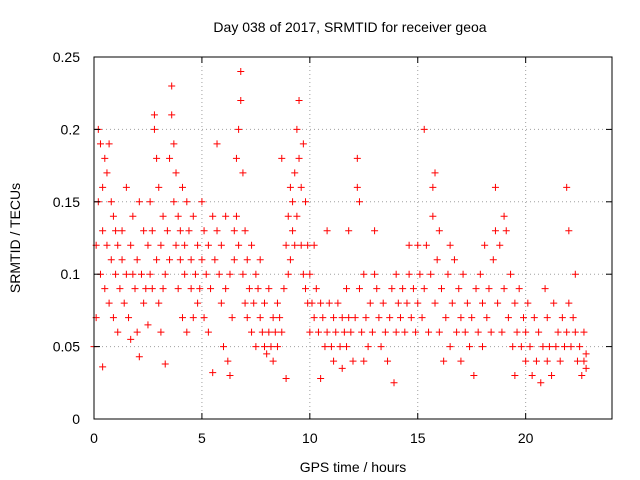  I want to click on x-axis-title: GPS time / hours, so click(353, 467).